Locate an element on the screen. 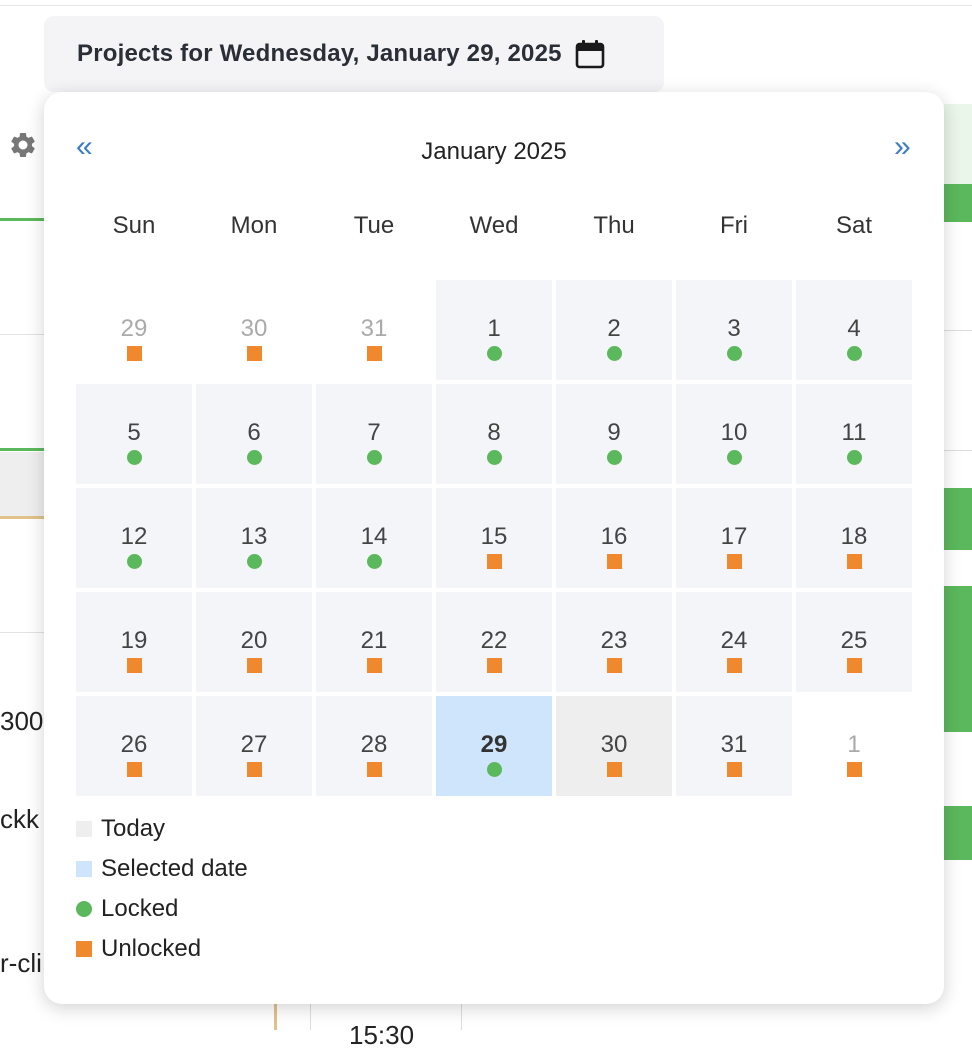  day-number: 4 is located at coordinates (854, 328).